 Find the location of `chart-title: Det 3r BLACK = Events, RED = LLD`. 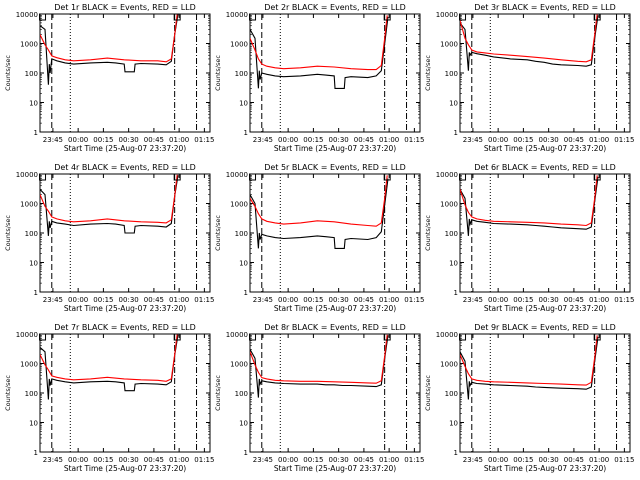

chart-title: Det 3r BLACK = Events, RED = LLD is located at coordinates (545, 7).